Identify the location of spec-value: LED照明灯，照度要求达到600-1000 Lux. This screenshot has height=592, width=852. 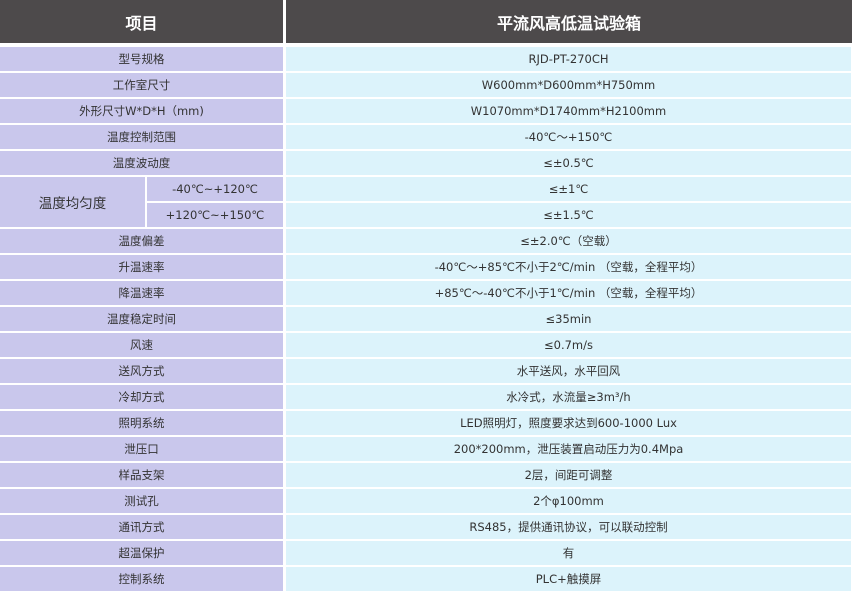
(568, 423).